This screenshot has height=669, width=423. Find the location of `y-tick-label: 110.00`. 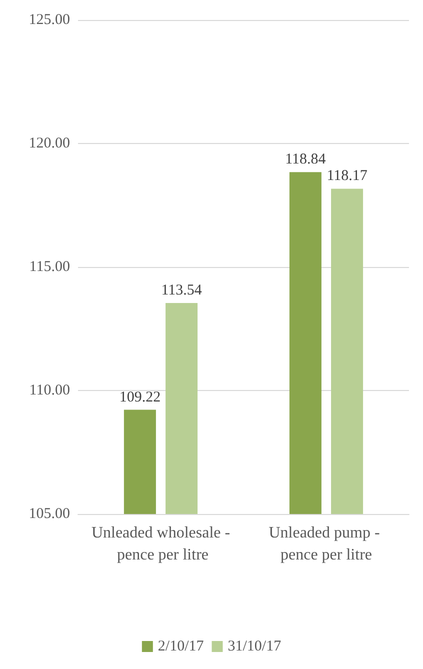

y-tick-label: 110.00 is located at coordinates (49, 390).